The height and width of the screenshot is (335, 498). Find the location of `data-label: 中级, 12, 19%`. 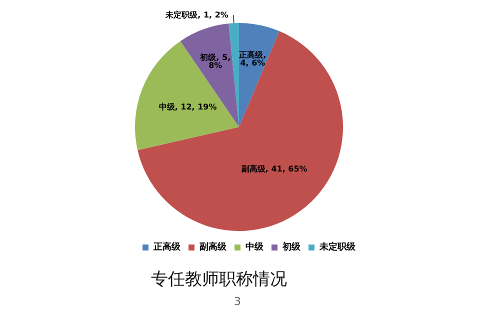

data-label: 中级, 12, 19% is located at coordinates (187, 107).